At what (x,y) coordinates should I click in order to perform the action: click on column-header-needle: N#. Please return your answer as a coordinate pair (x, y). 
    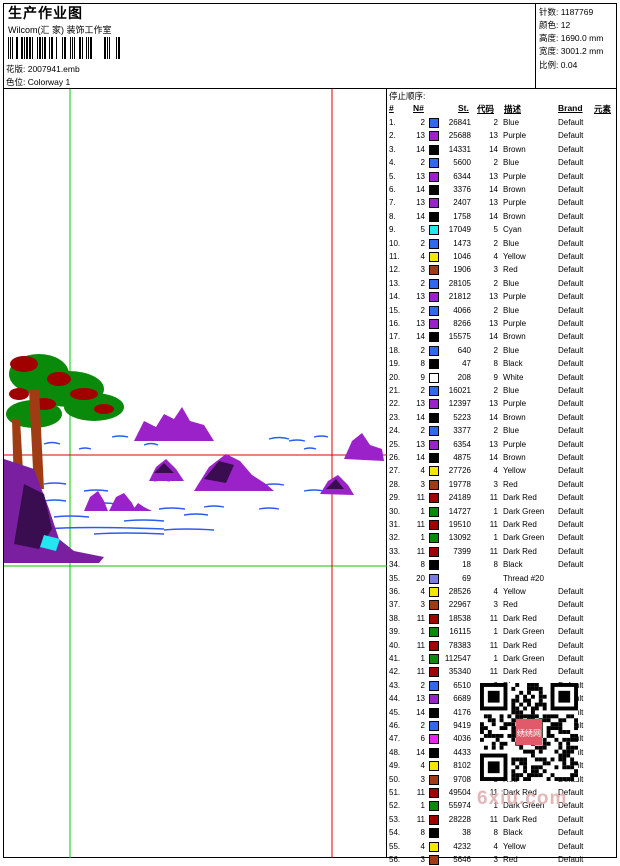
    Looking at the image, I should click on (418, 108).